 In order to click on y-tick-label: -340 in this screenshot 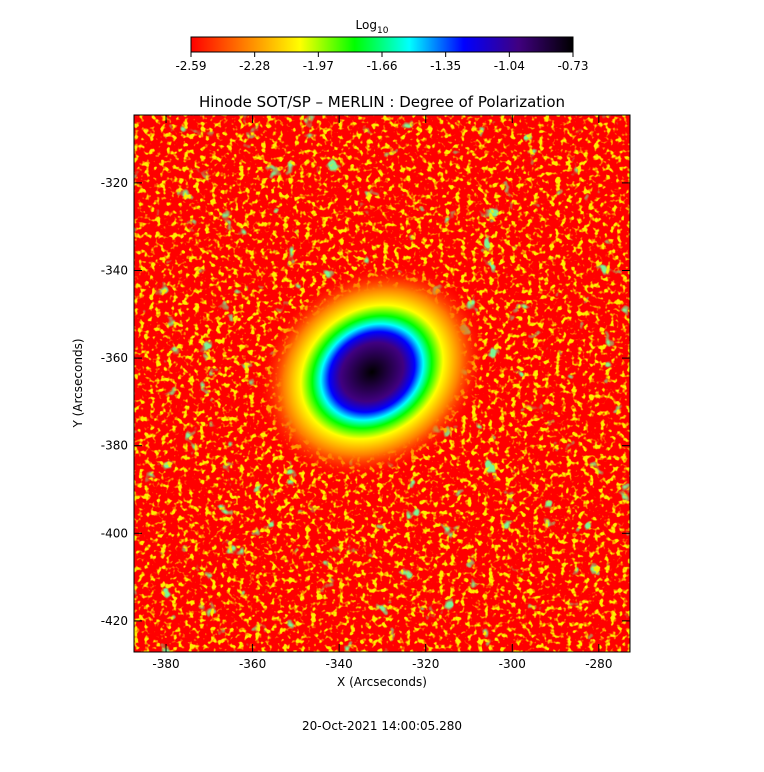, I will do `click(114, 270)`.